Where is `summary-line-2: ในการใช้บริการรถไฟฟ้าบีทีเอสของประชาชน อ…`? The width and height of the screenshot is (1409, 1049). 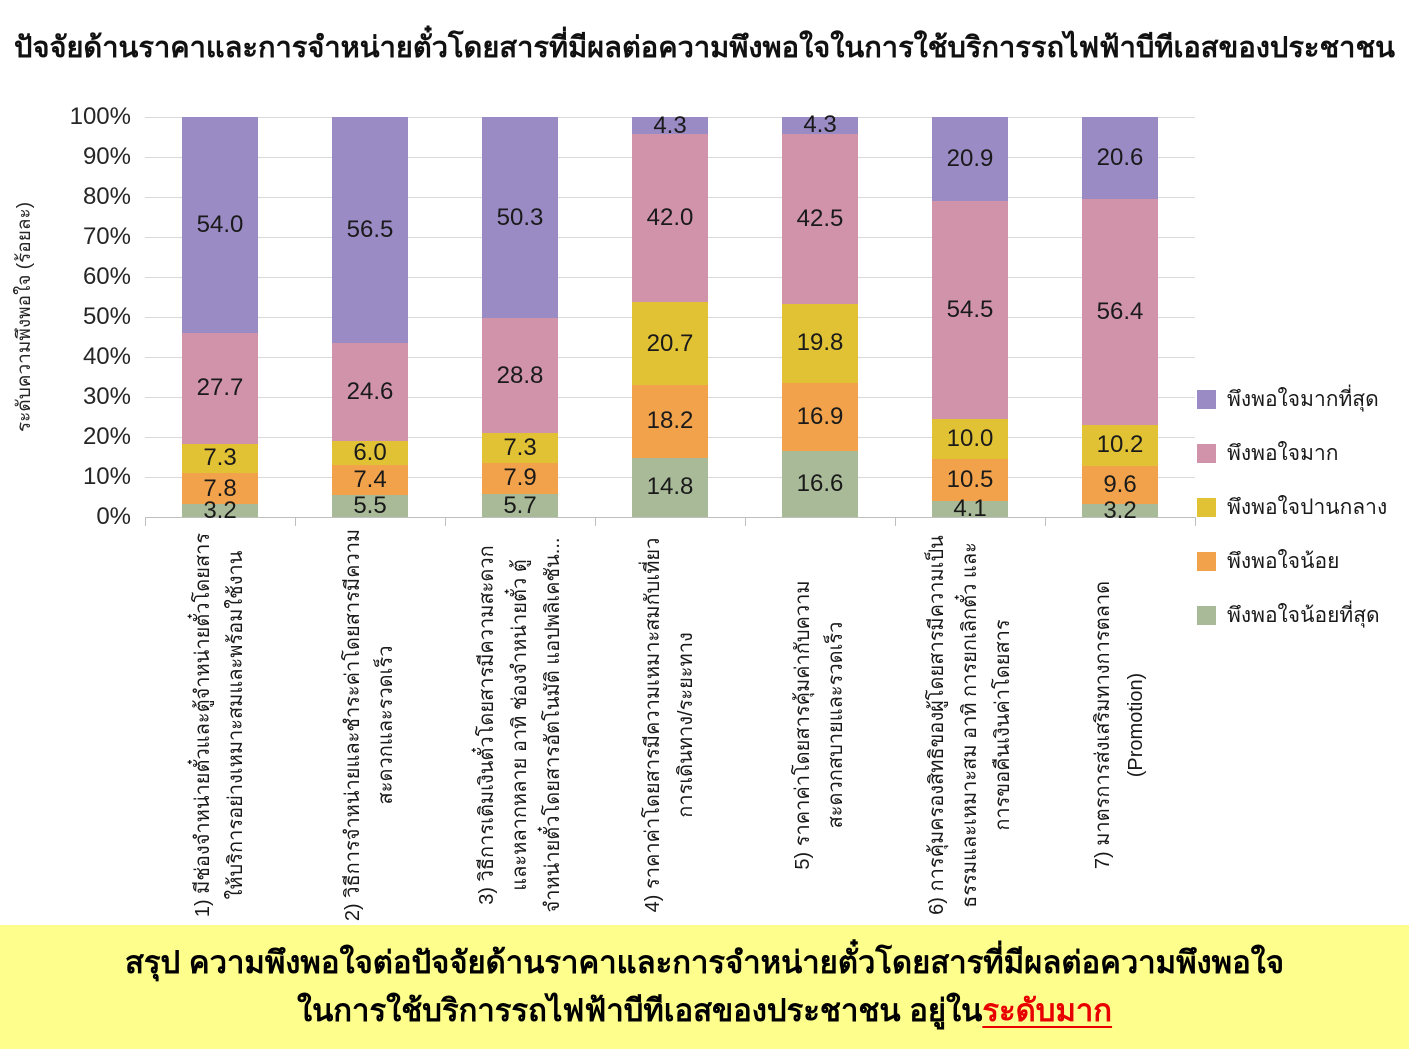
summary-line-2: ในการใช้บริการรถไฟฟ้าบีทีเอสของประชาชน อ… is located at coordinates (704, 1011).